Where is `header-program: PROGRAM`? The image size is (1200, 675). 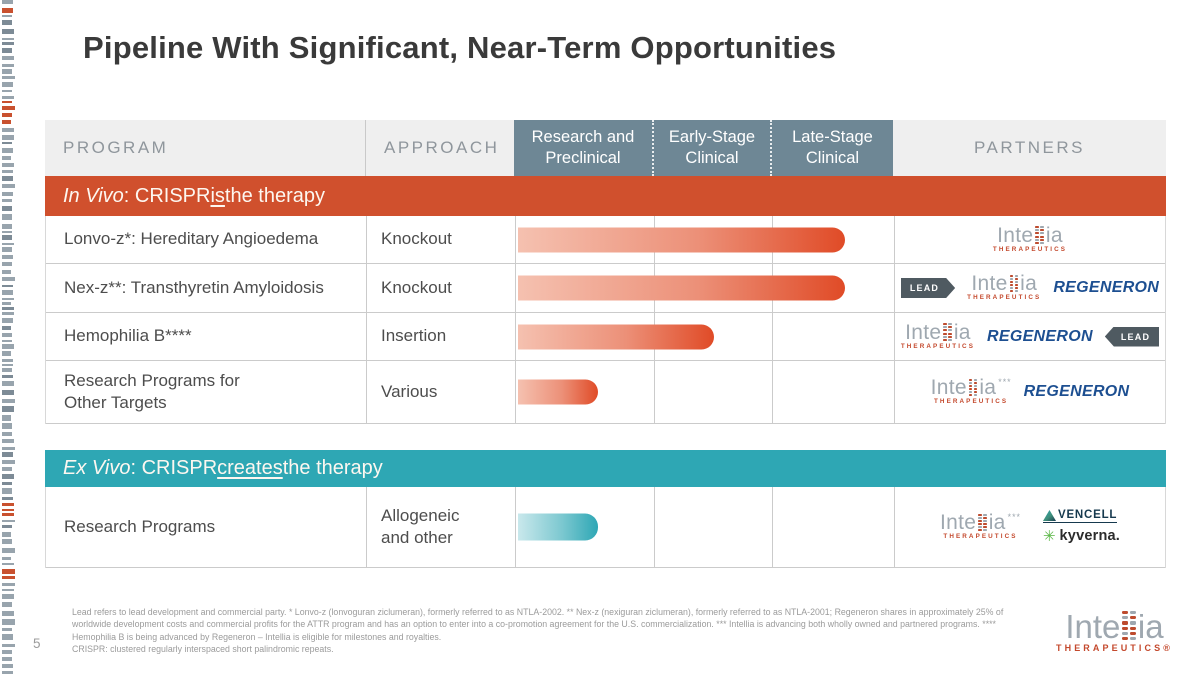
header-program: PROGRAM is located at coordinates (205, 148).